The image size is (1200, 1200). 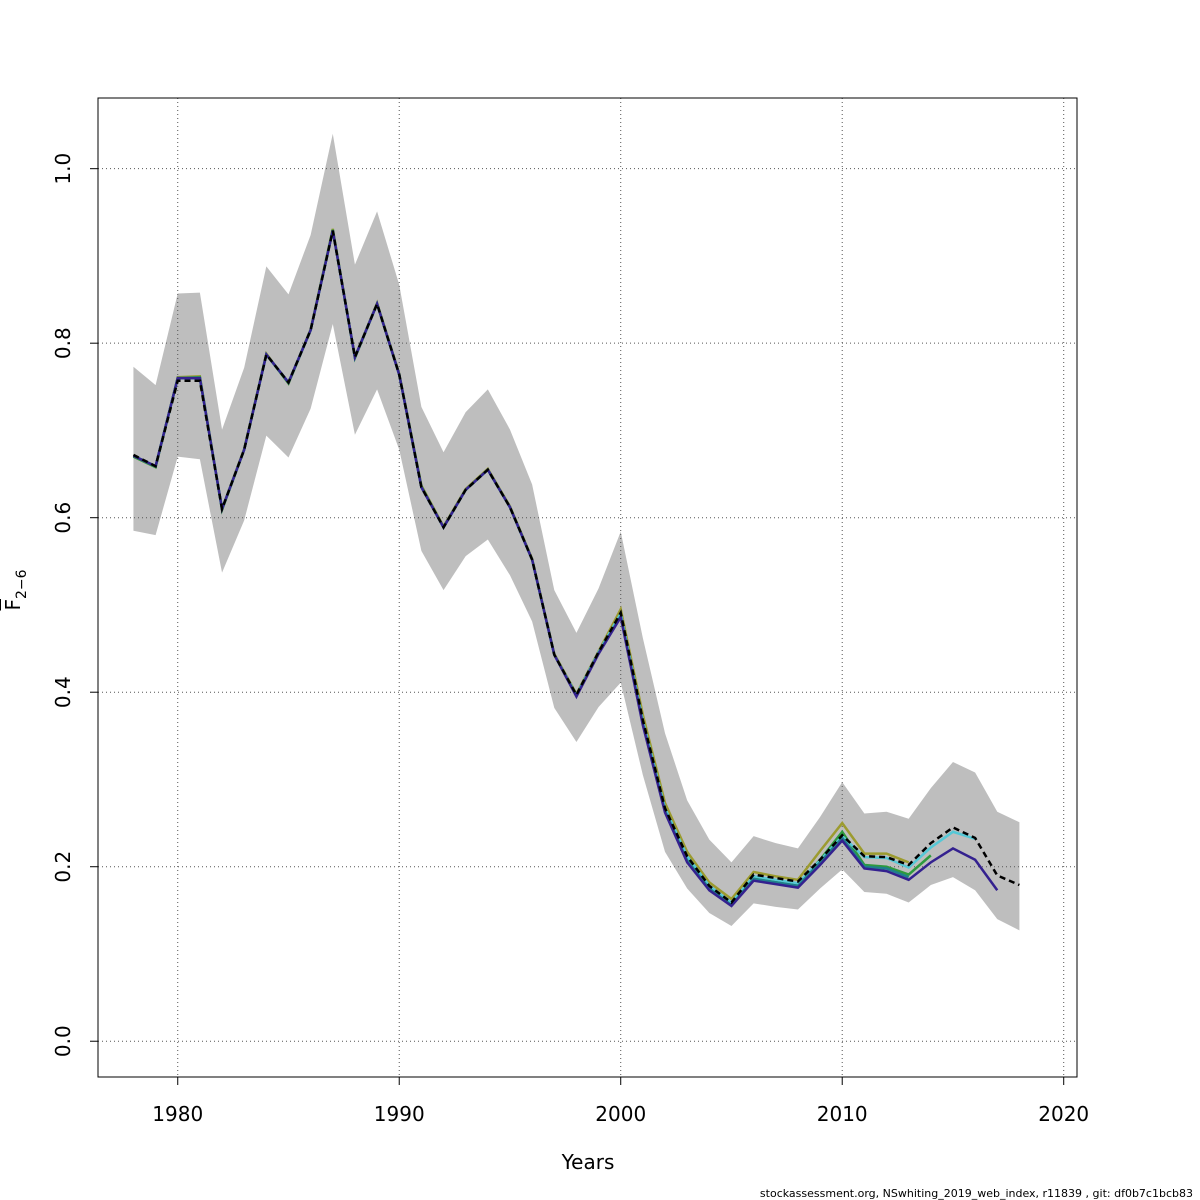 I want to click on y-axis-label-text: F2−6, so click(x=15, y=589).